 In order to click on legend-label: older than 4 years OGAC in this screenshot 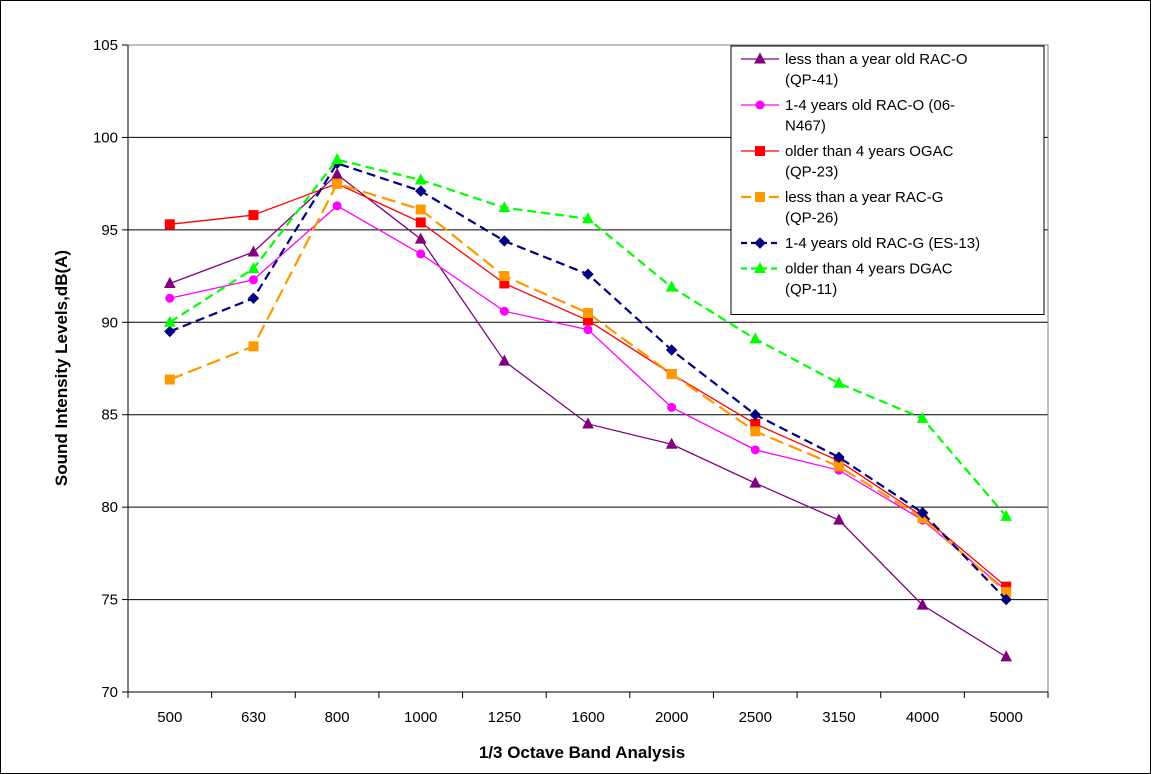, I will do `click(869, 151)`.